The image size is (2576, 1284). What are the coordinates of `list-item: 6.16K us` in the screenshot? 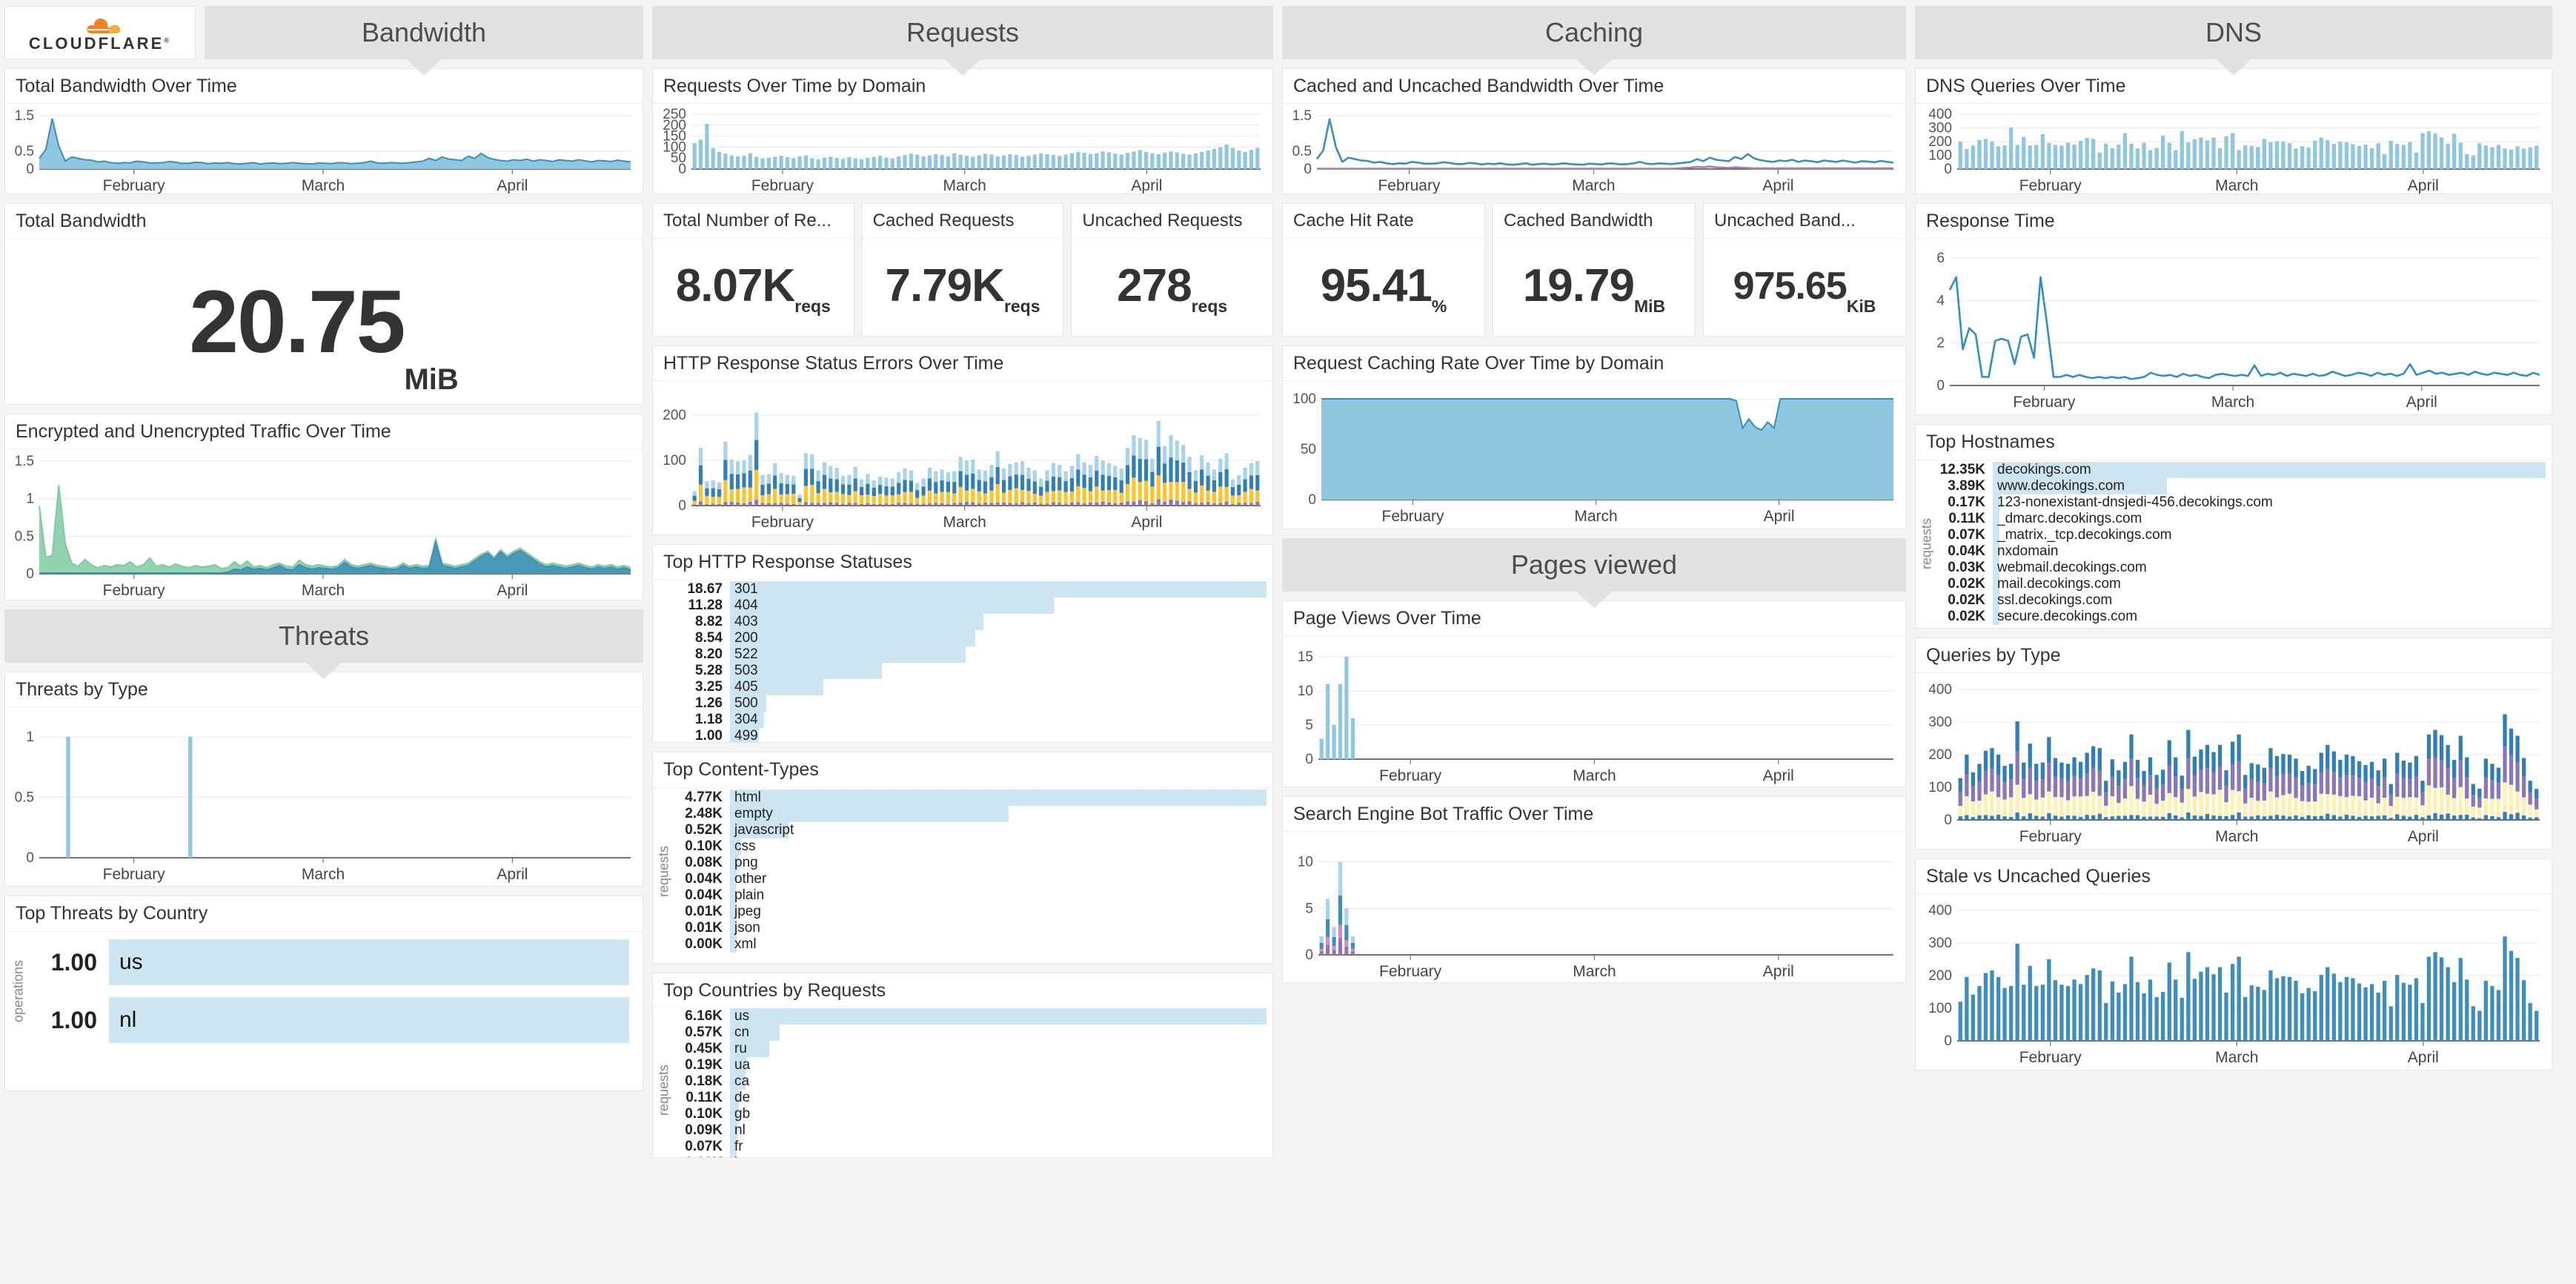 It's located at (969, 1016).